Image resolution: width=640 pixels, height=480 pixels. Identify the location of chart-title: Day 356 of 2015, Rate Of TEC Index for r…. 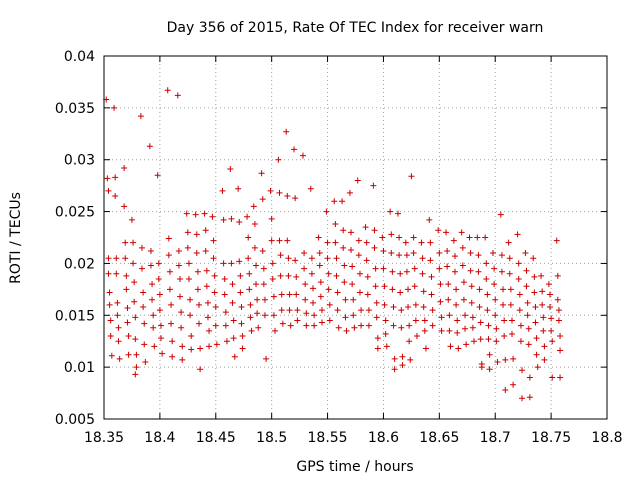
(355, 28).